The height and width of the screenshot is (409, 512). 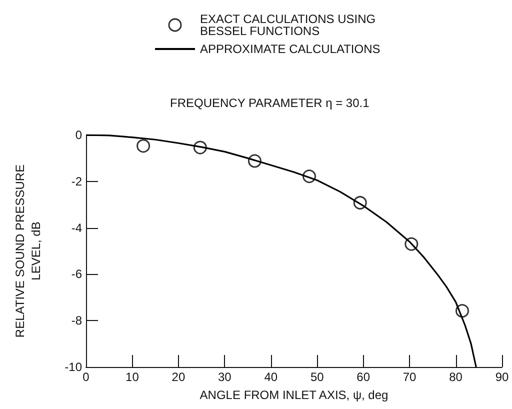 I want to click on y-tick-label: -2, so click(x=76, y=181).